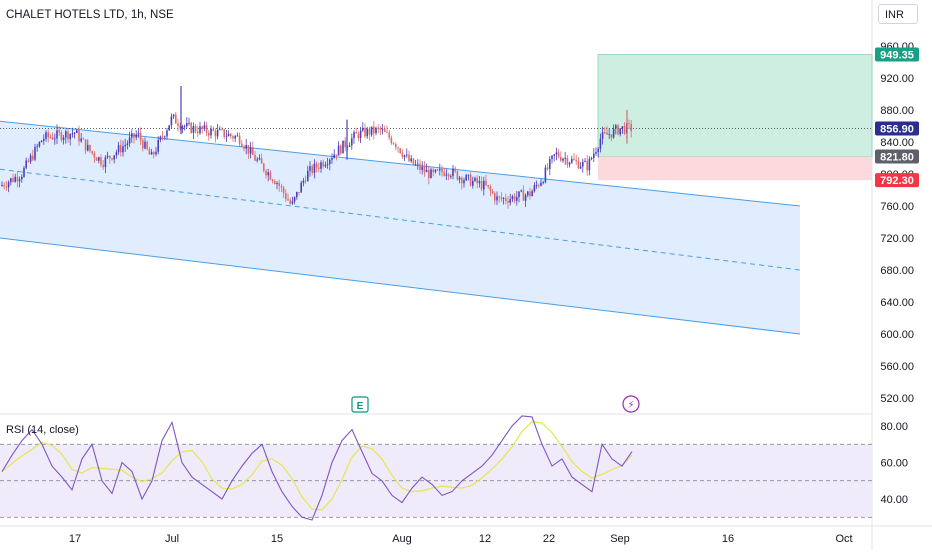 The height and width of the screenshot is (555, 932). Describe the element at coordinates (897, 111) in the screenshot. I see `y-tick-label: 880.00` at that location.